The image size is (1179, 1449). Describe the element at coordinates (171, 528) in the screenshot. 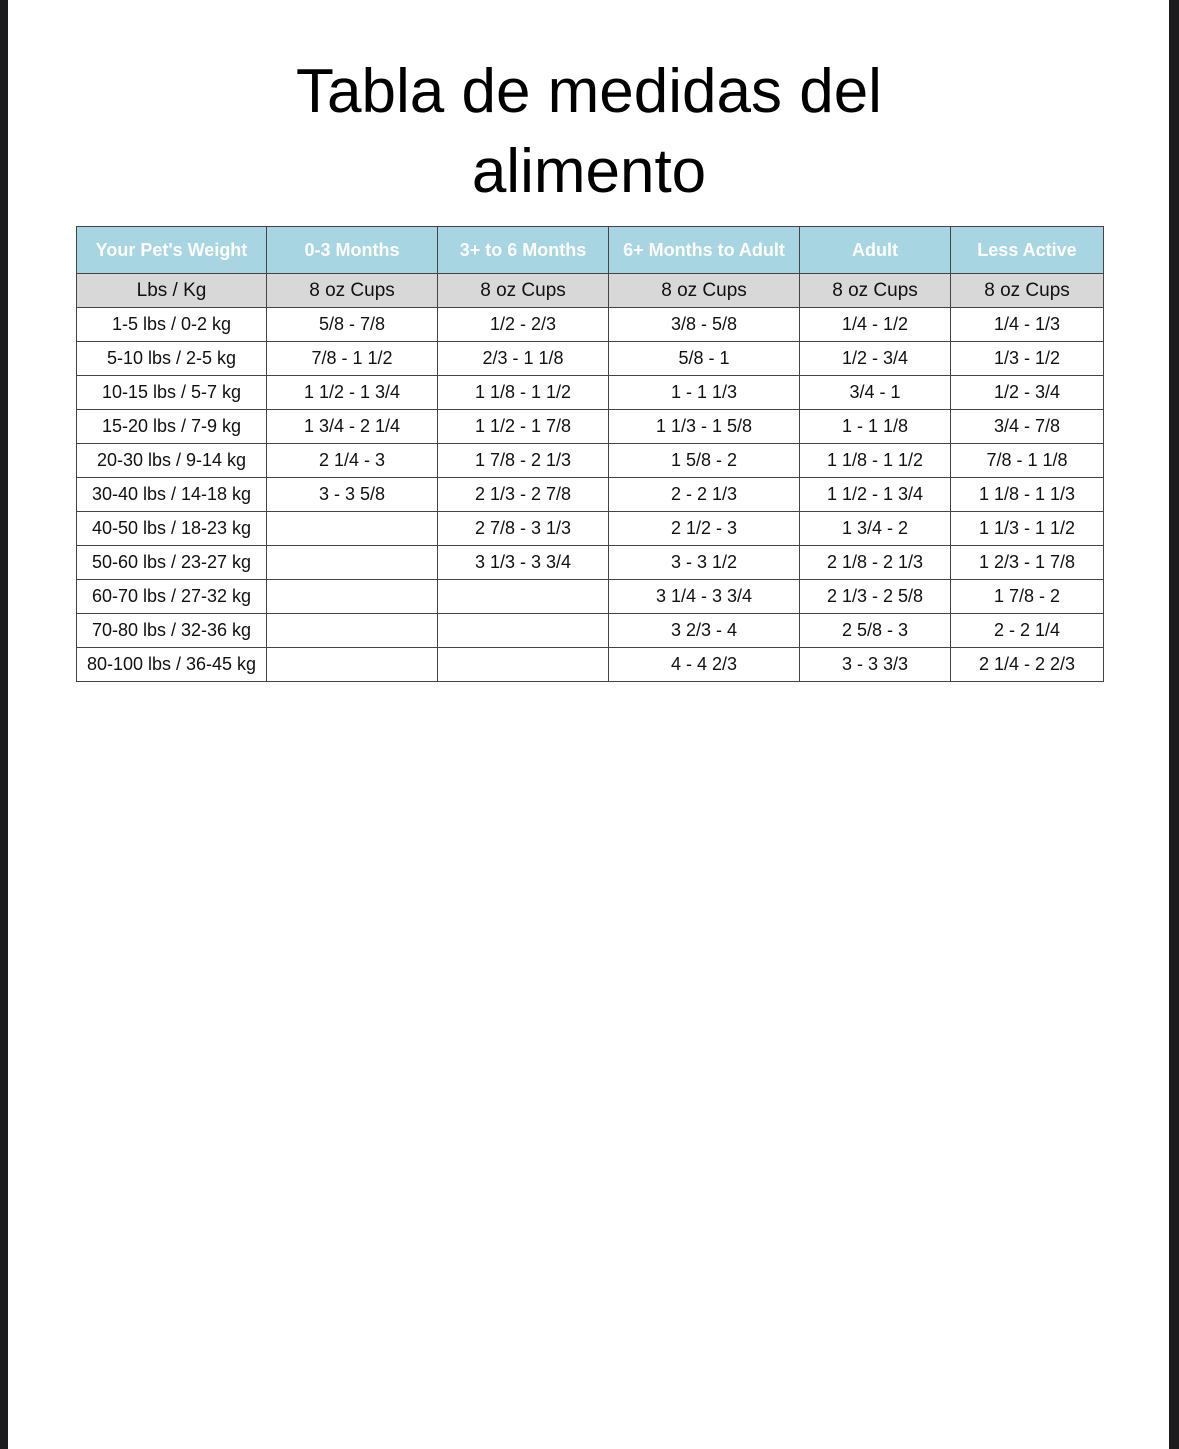

I see `table-cell: 40-50 lbs / 18-23 kg` at that location.